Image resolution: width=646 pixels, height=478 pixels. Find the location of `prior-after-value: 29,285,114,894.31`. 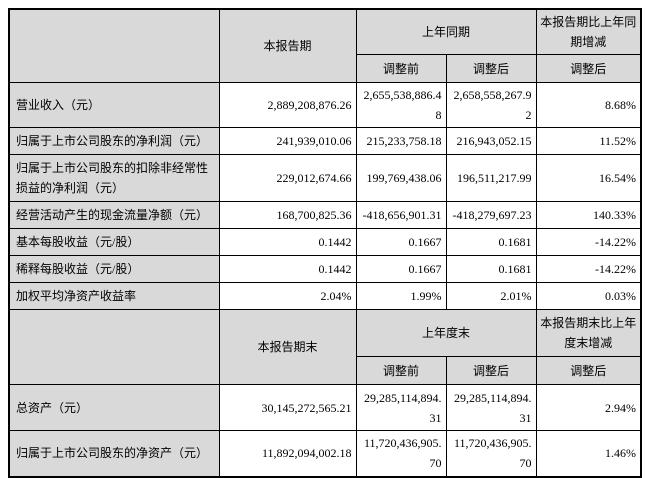

prior-after-value: 29,285,114,894.31 is located at coordinates (491, 407).